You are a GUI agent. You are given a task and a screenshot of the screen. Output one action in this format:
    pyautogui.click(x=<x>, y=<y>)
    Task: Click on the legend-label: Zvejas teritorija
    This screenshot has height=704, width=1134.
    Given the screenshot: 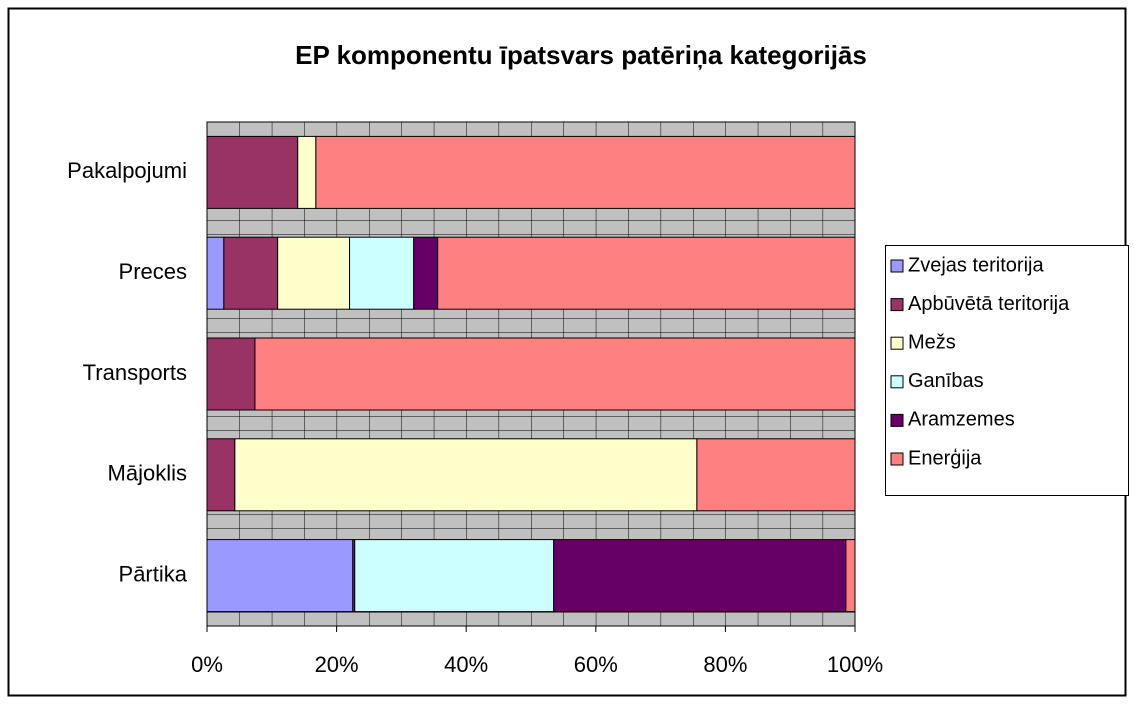 What is the action you would take?
    pyautogui.click(x=976, y=265)
    